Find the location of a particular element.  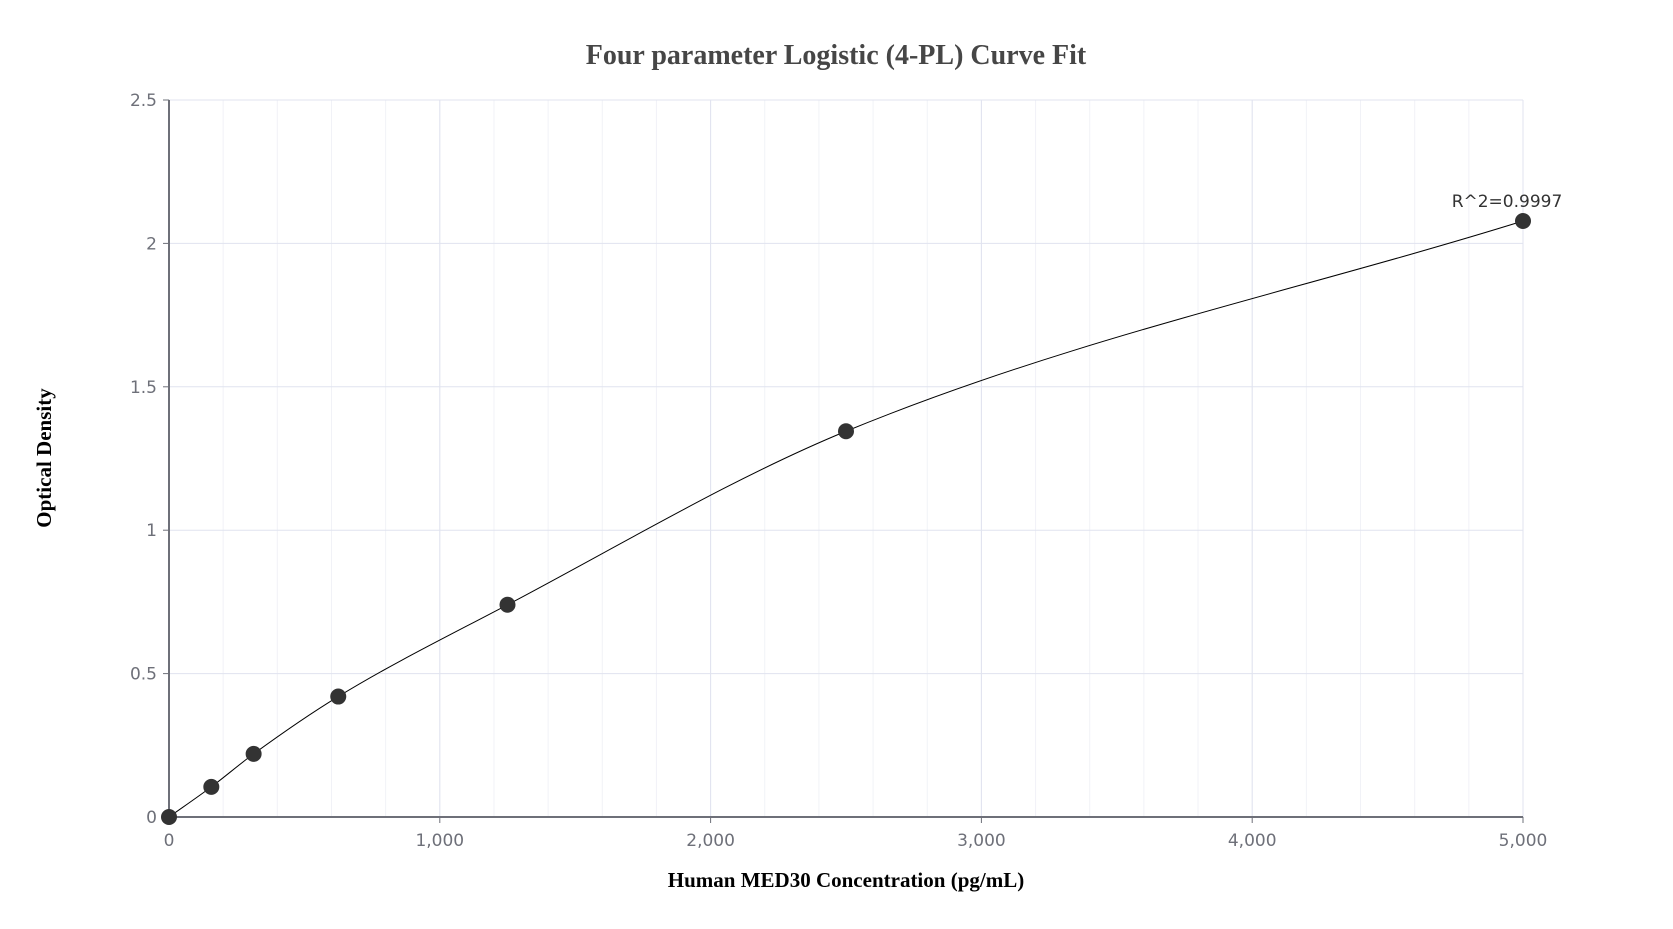

x-tick-label: 3,000 is located at coordinates (981, 841).